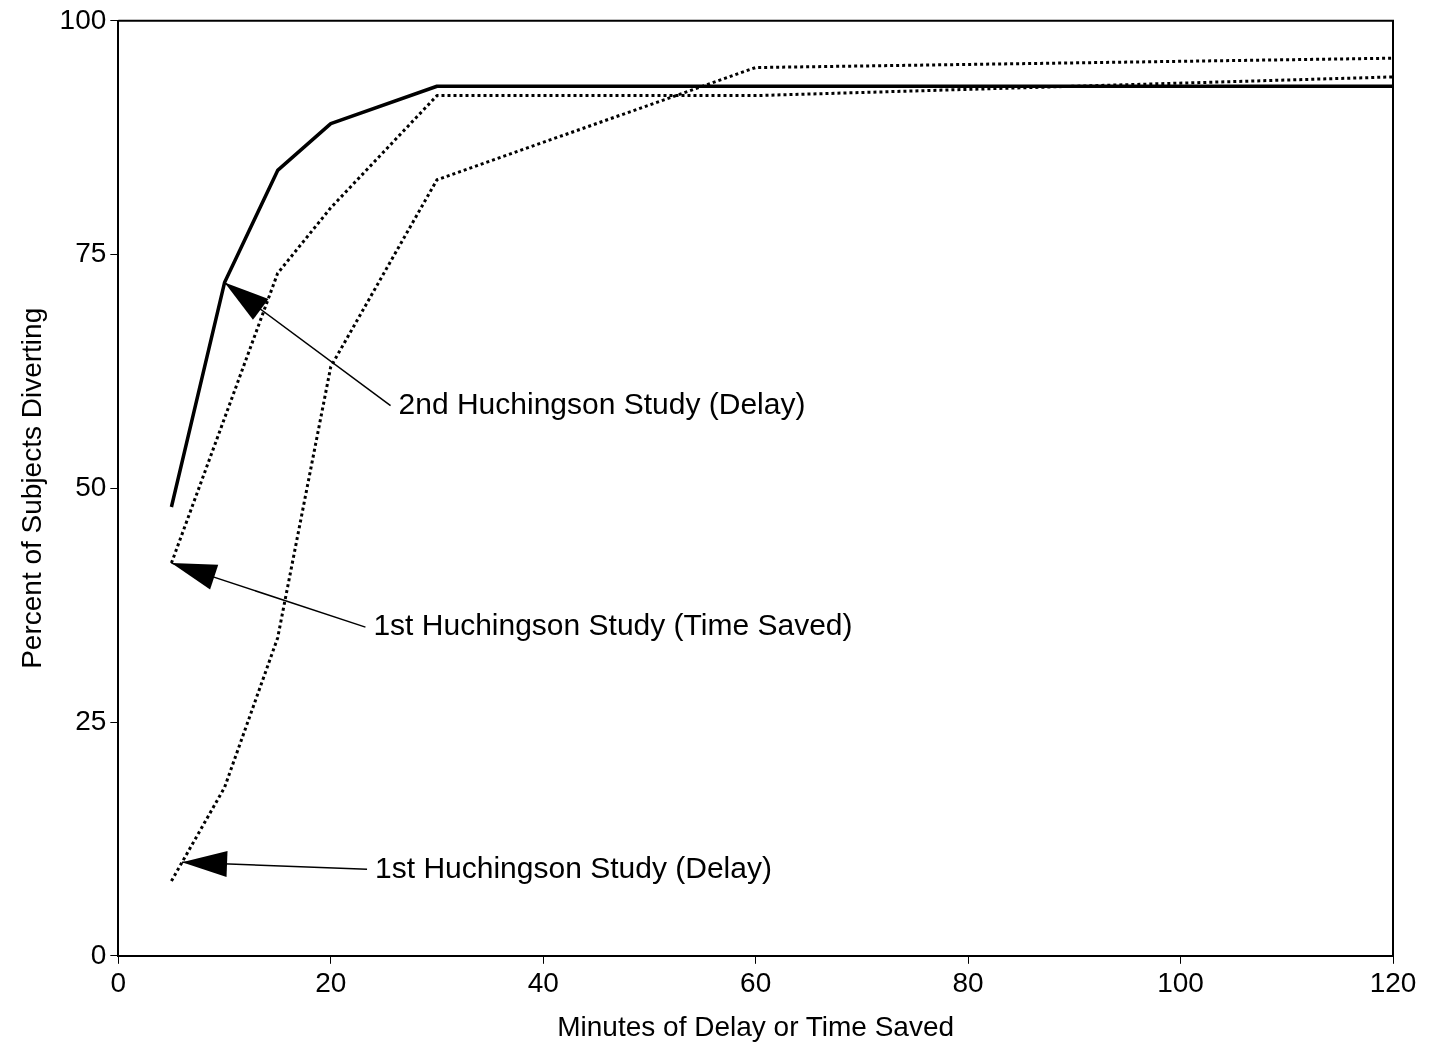 The width and height of the screenshot is (1433, 1056). What do you see at coordinates (1180, 983) in the screenshot?
I see `x-tick-label: 100` at bounding box center [1180, 983].